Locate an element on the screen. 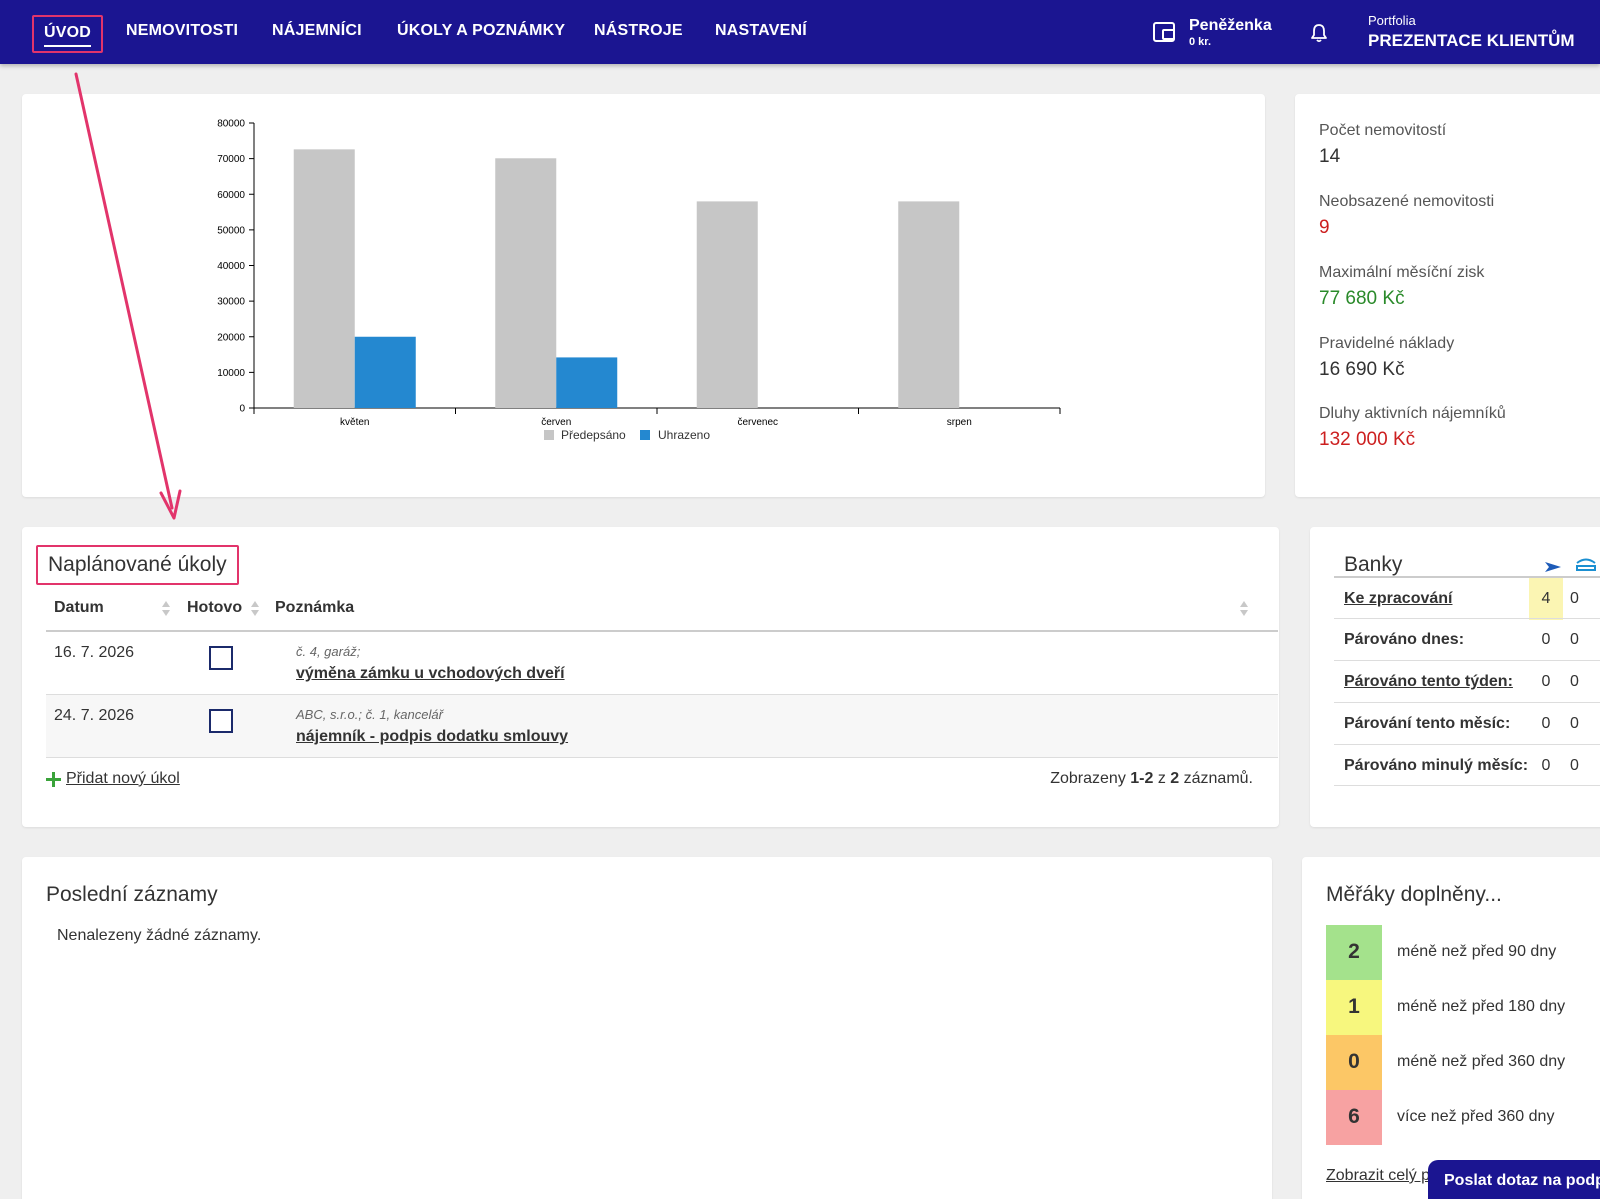 Image resolution: width=1600 pixels, height=1199 pixels. bank-row-paired-today: Párováno dnes: 0 0 is located at coordinates (1467, 639).